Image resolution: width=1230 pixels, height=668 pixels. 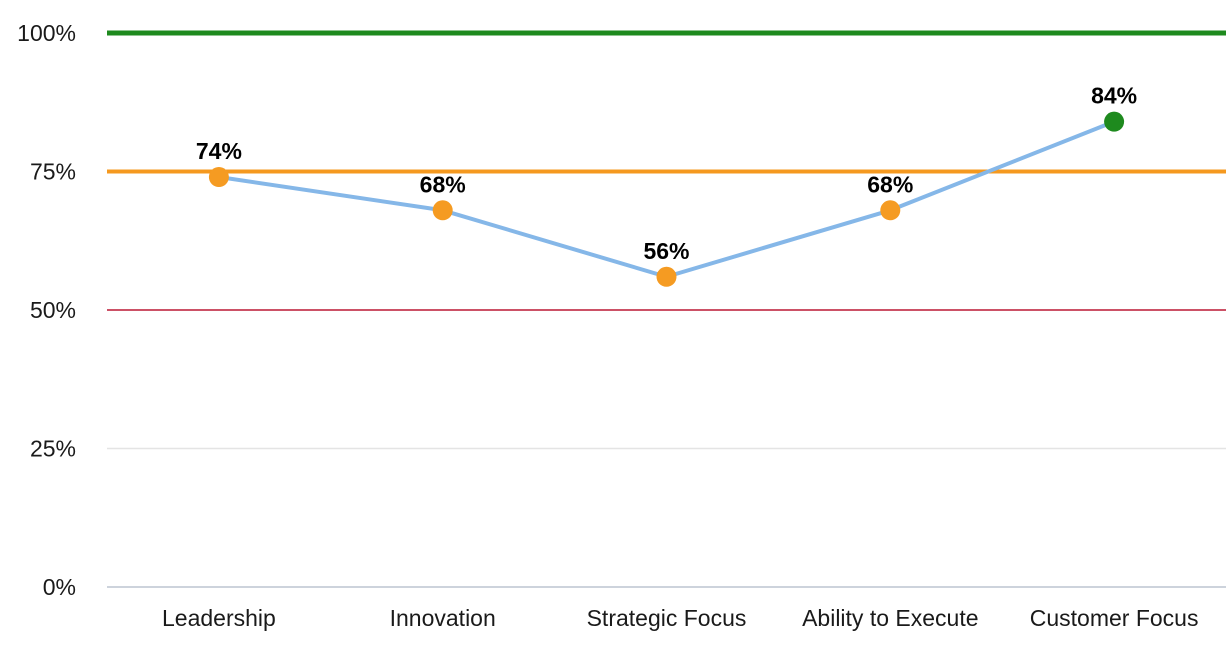 What do you see at coordinates (219, 151) in the screenshot?
I see `data-point-label: 74%` at bounding box center [219, 151].